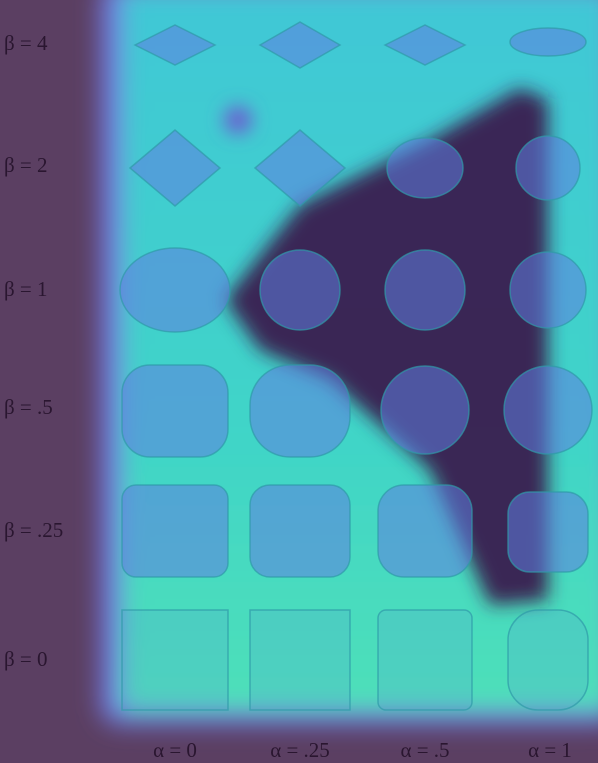 This screenshot has width=598, height=763. What do you see at coordinates (26, 165) in the screenshot?
I see `row-label: β = 2` at bounding box center [26, 165].